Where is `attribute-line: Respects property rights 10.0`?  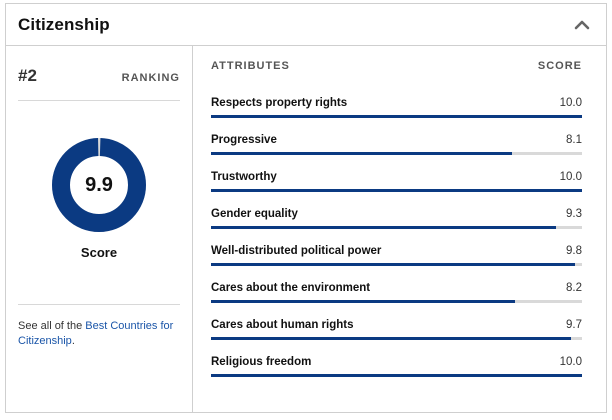
attribute-line: Respects property rights 10.0 is located at coordinates (396, 100).